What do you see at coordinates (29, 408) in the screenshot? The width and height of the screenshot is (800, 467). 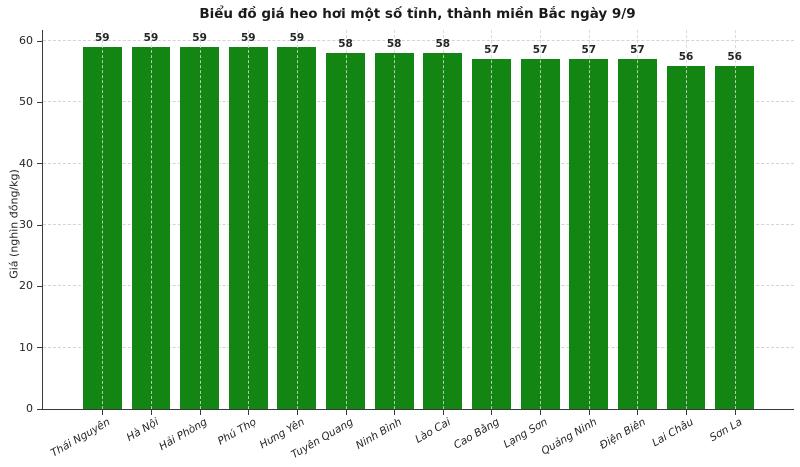 I see `y-tick-label: 0` at bounding box center [29, 408].